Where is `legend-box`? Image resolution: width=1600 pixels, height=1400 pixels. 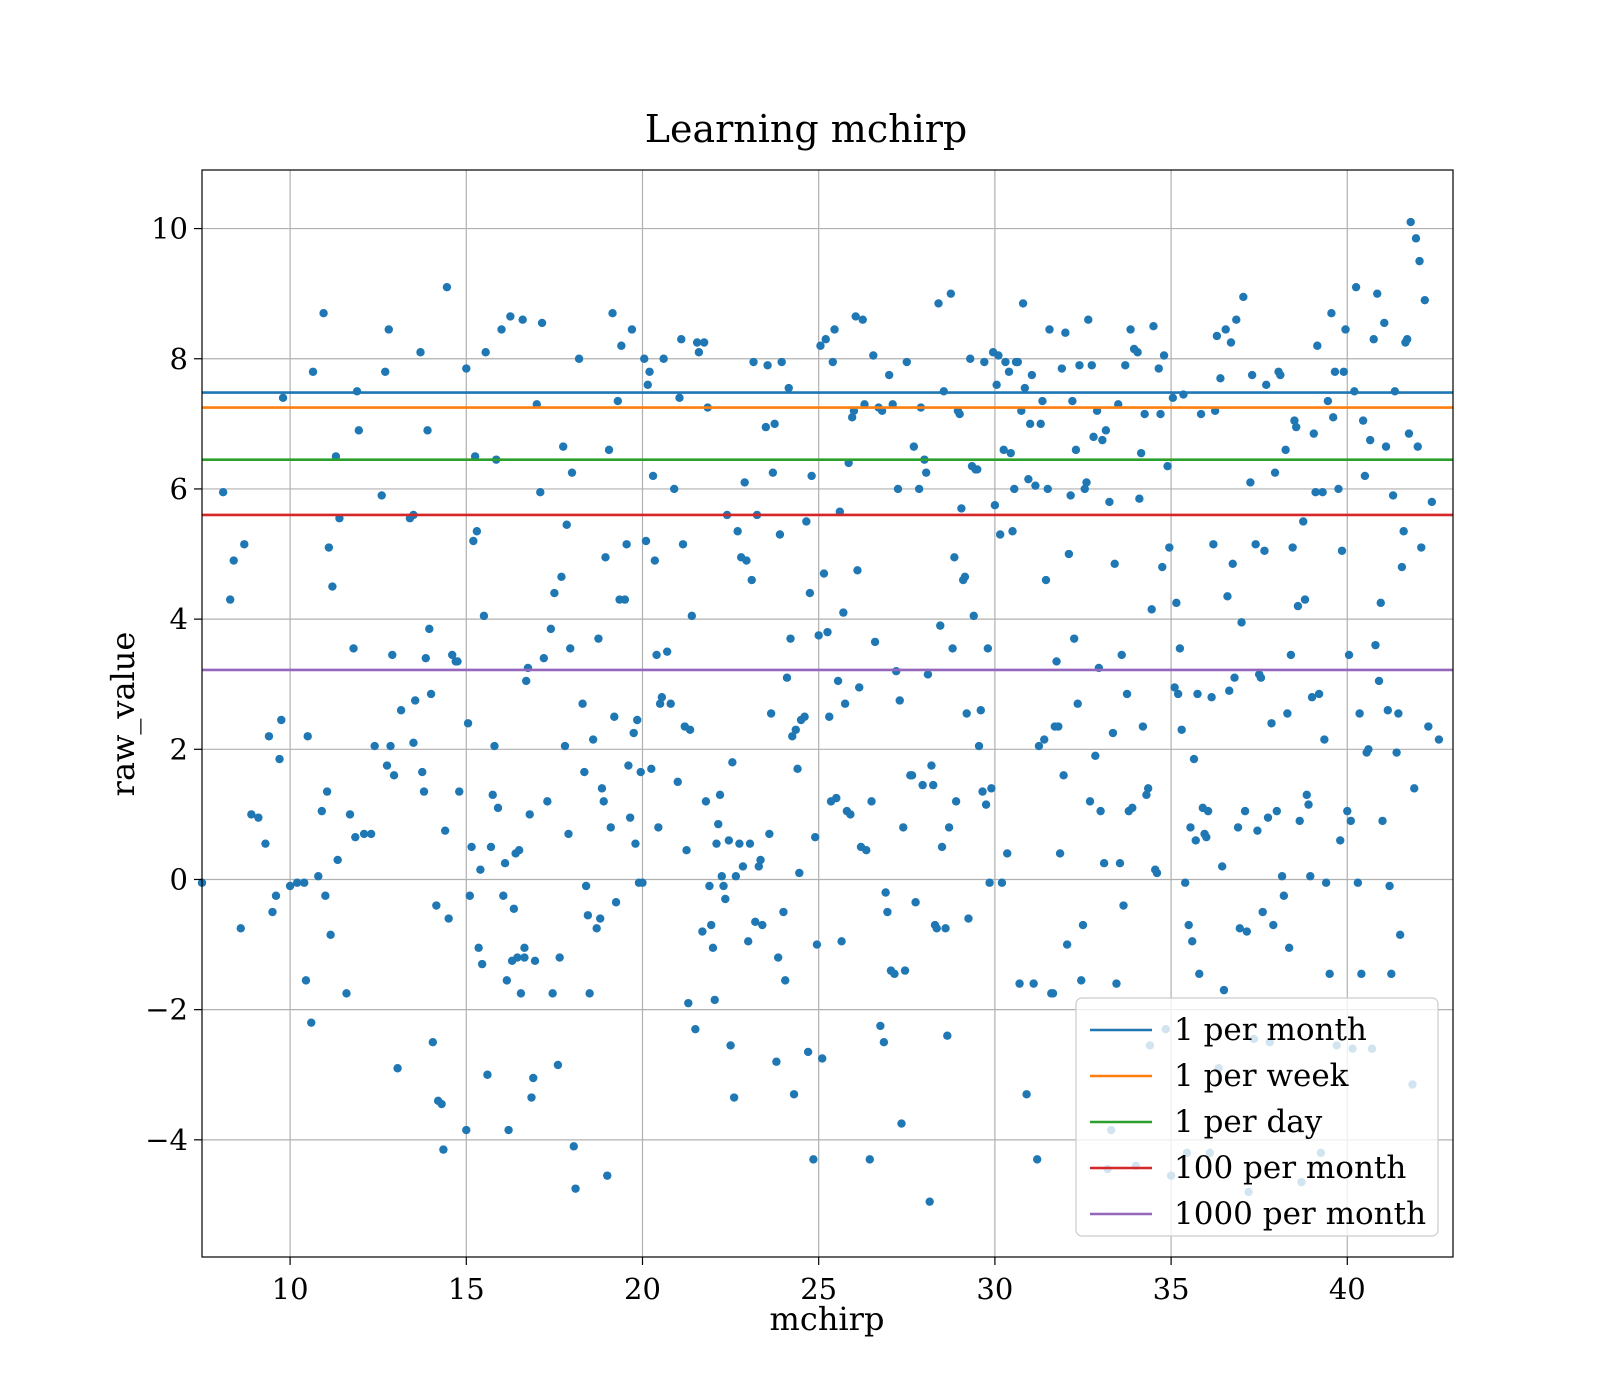 legend-box is located at coordinates (1257, 1117).